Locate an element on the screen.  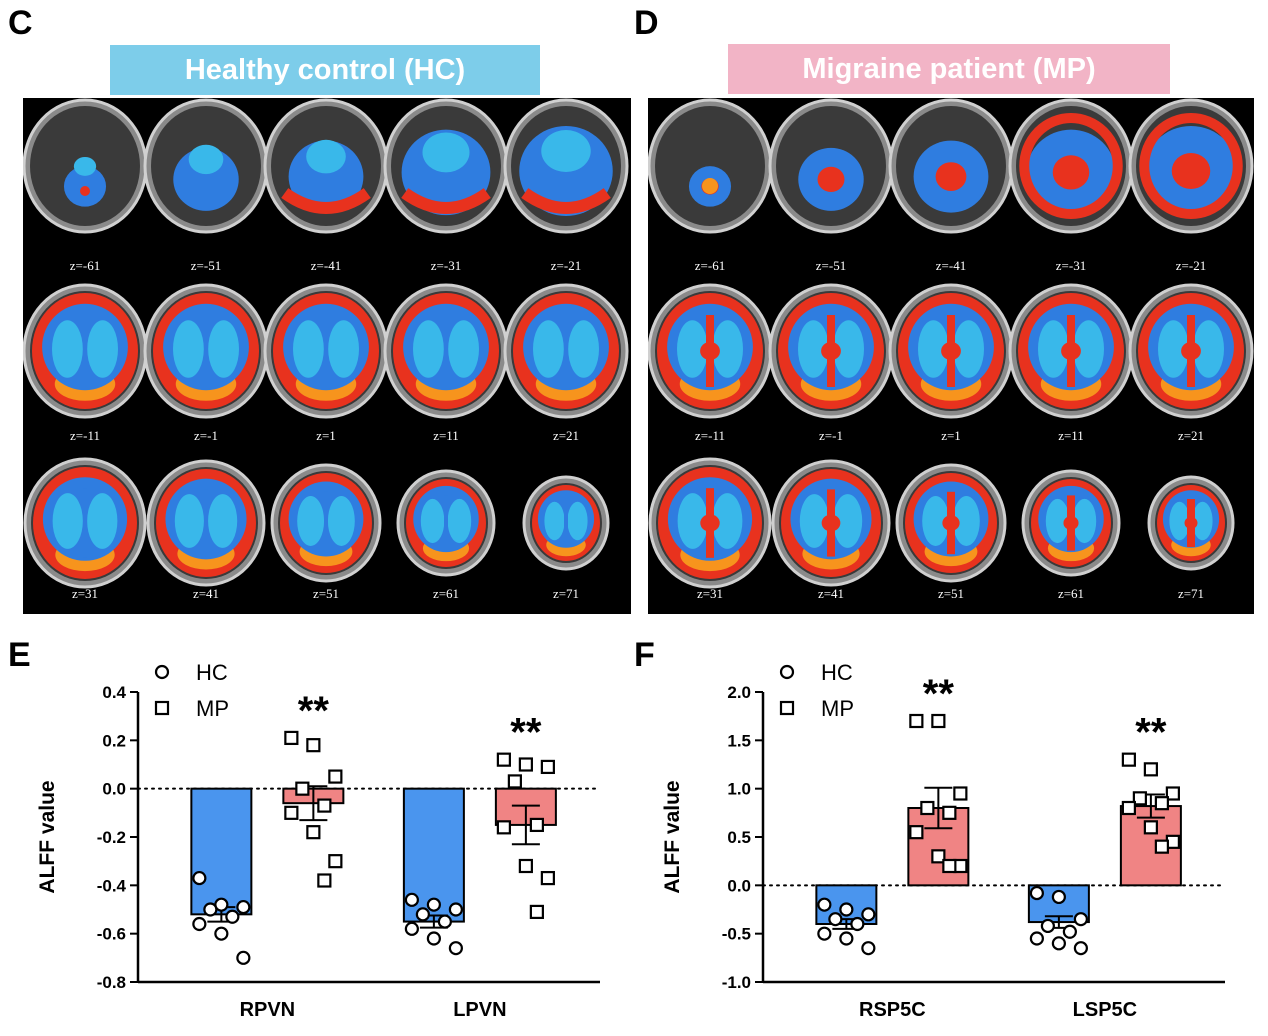
slice-label: z=-51 is located at coordinates (831, 265).